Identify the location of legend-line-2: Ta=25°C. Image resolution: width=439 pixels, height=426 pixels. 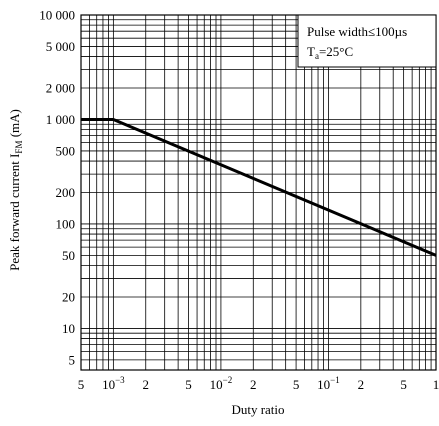
(330, 52).